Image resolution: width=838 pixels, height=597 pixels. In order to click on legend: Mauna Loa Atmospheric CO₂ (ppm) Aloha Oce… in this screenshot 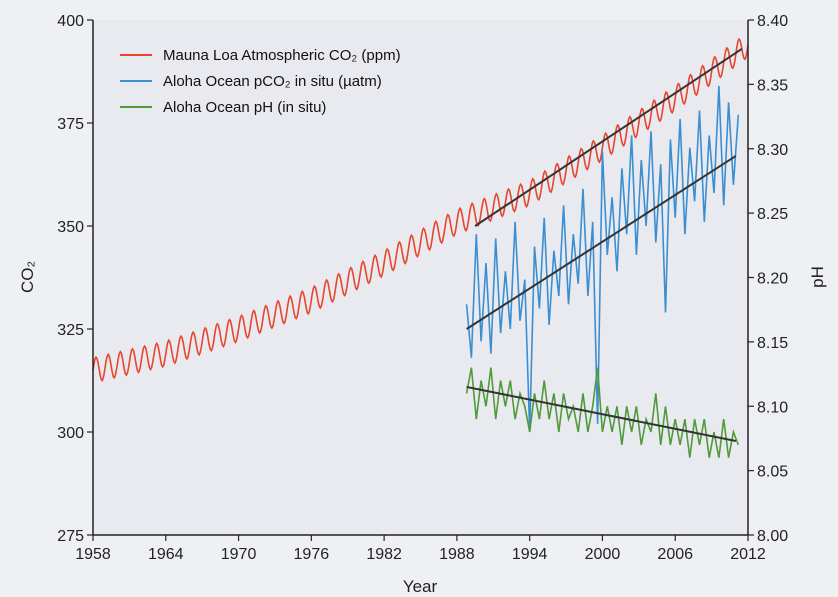, I will do `click(260, 81)`.